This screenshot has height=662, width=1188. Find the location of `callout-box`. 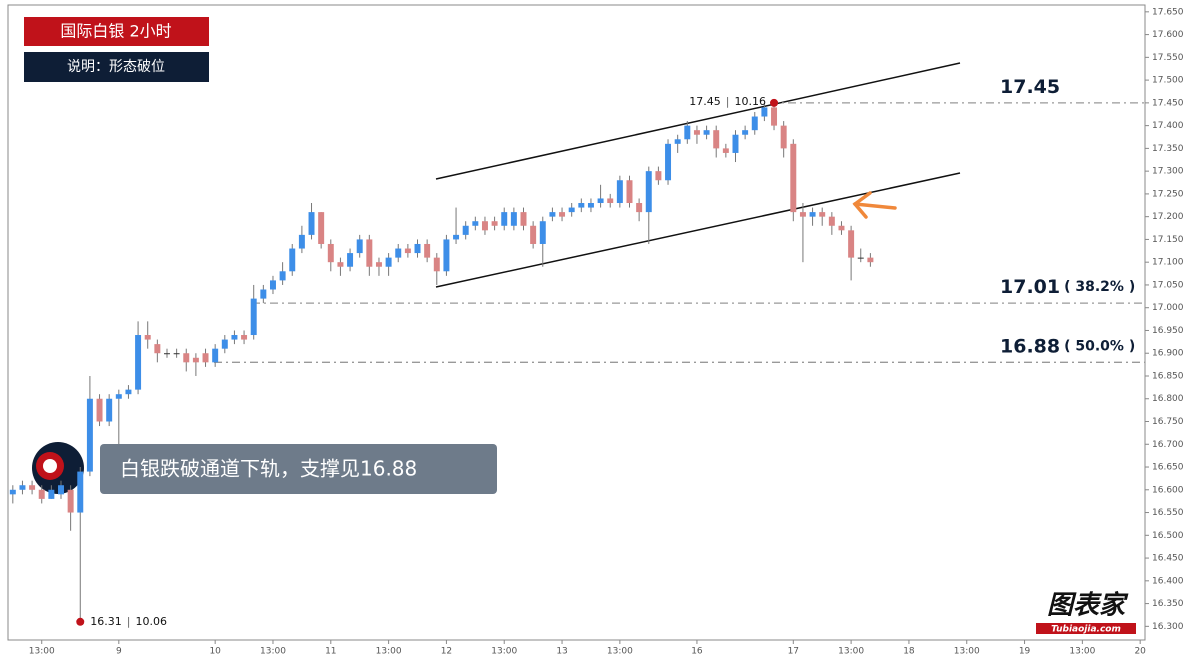

callout-box is located at coordinates (298, 469).